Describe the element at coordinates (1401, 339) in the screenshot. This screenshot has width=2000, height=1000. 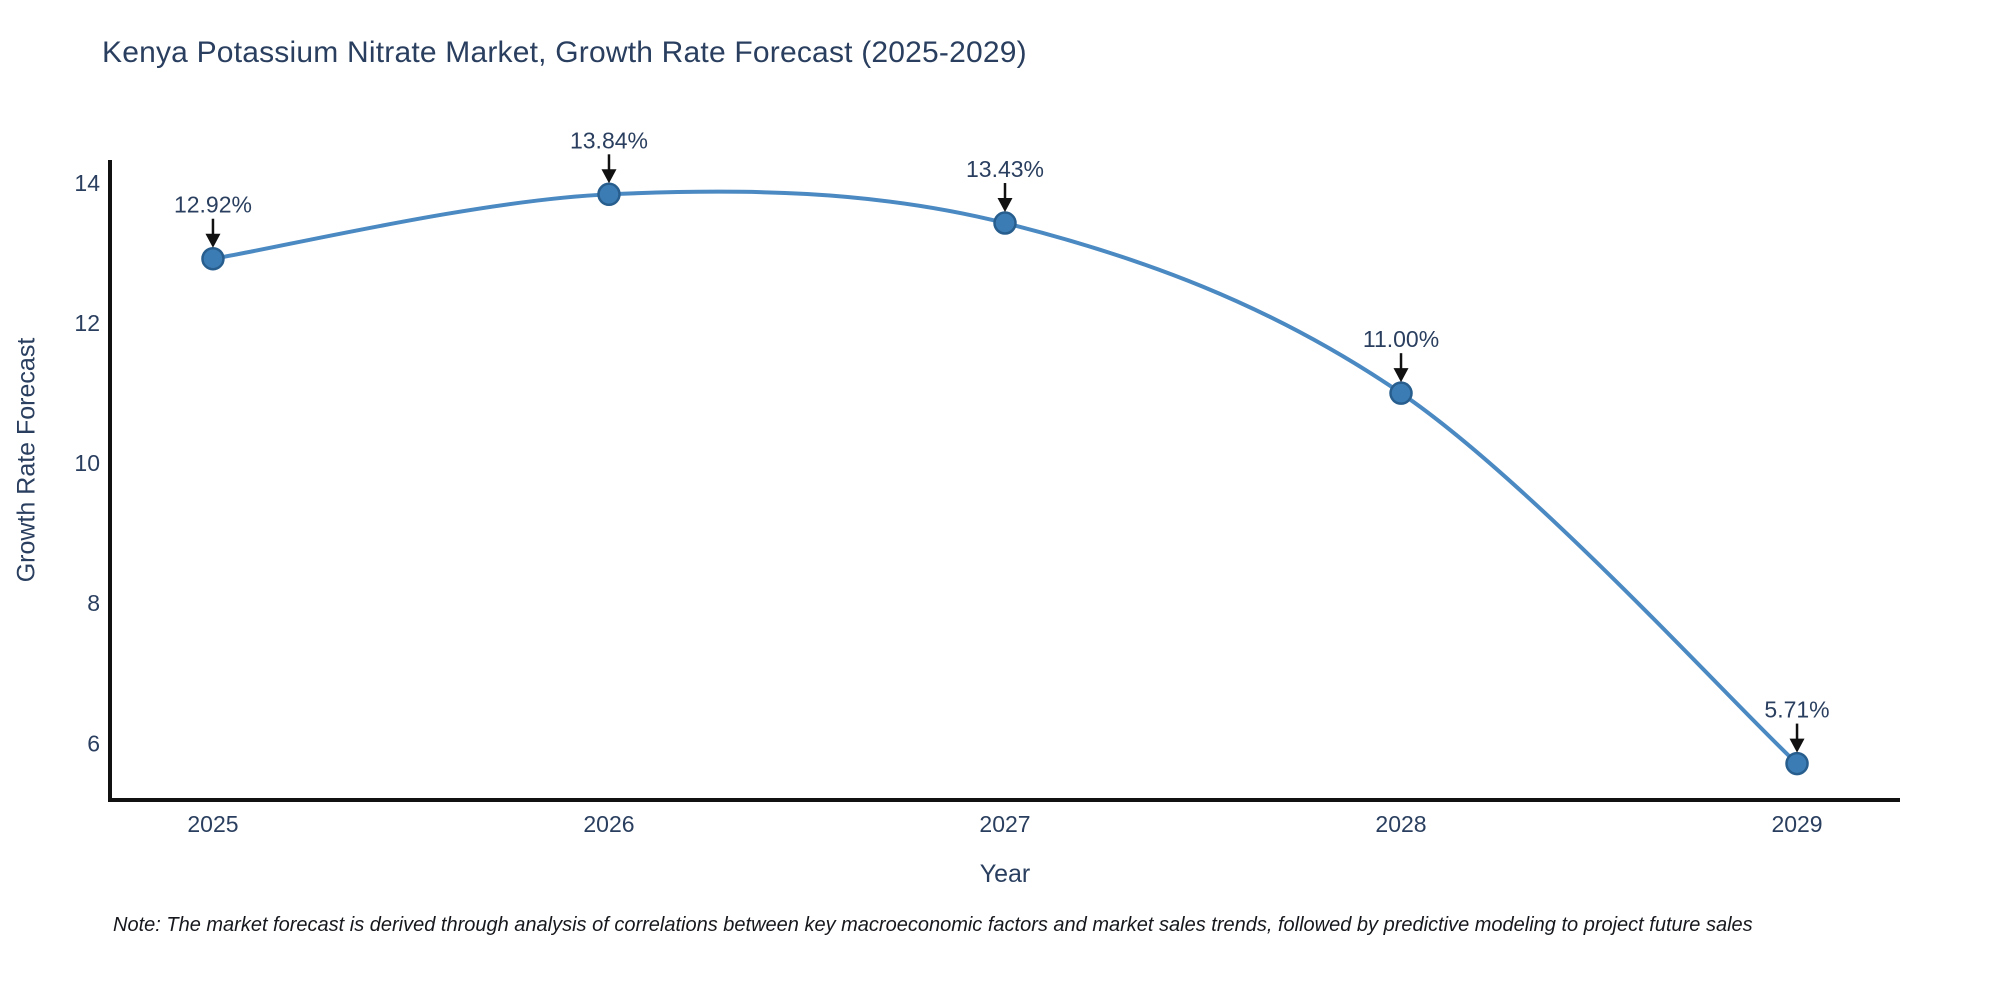
I see `point-value-label: 11.00%` at that location.